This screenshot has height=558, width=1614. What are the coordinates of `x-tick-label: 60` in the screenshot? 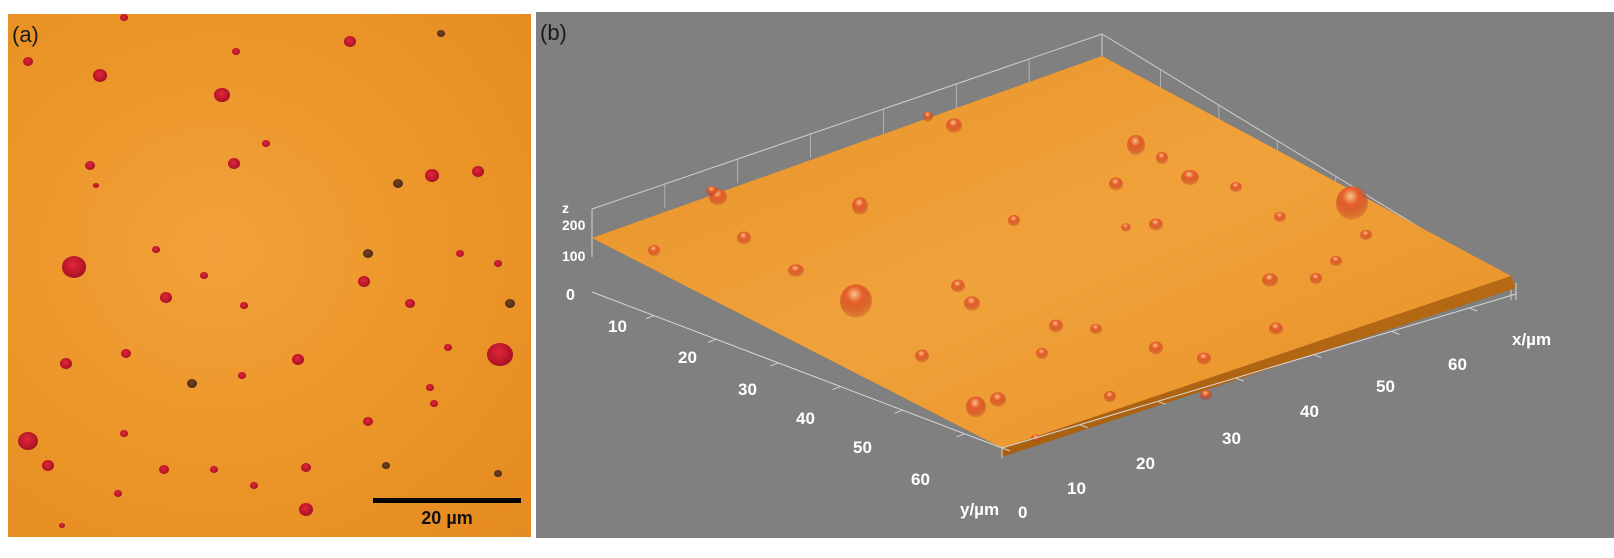 It's located at (1457, 364).